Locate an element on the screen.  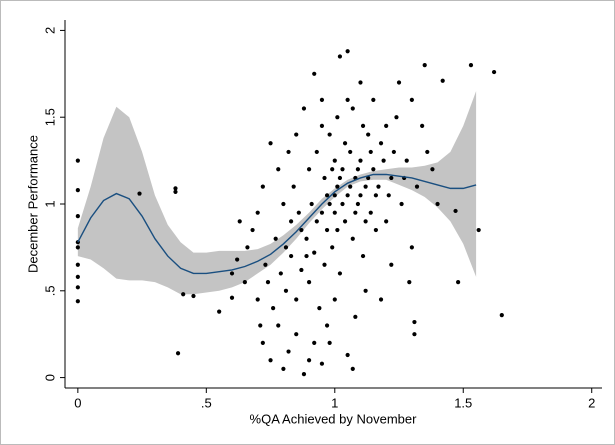
y-tick-label: 1 is located at coordinates (49, 203).